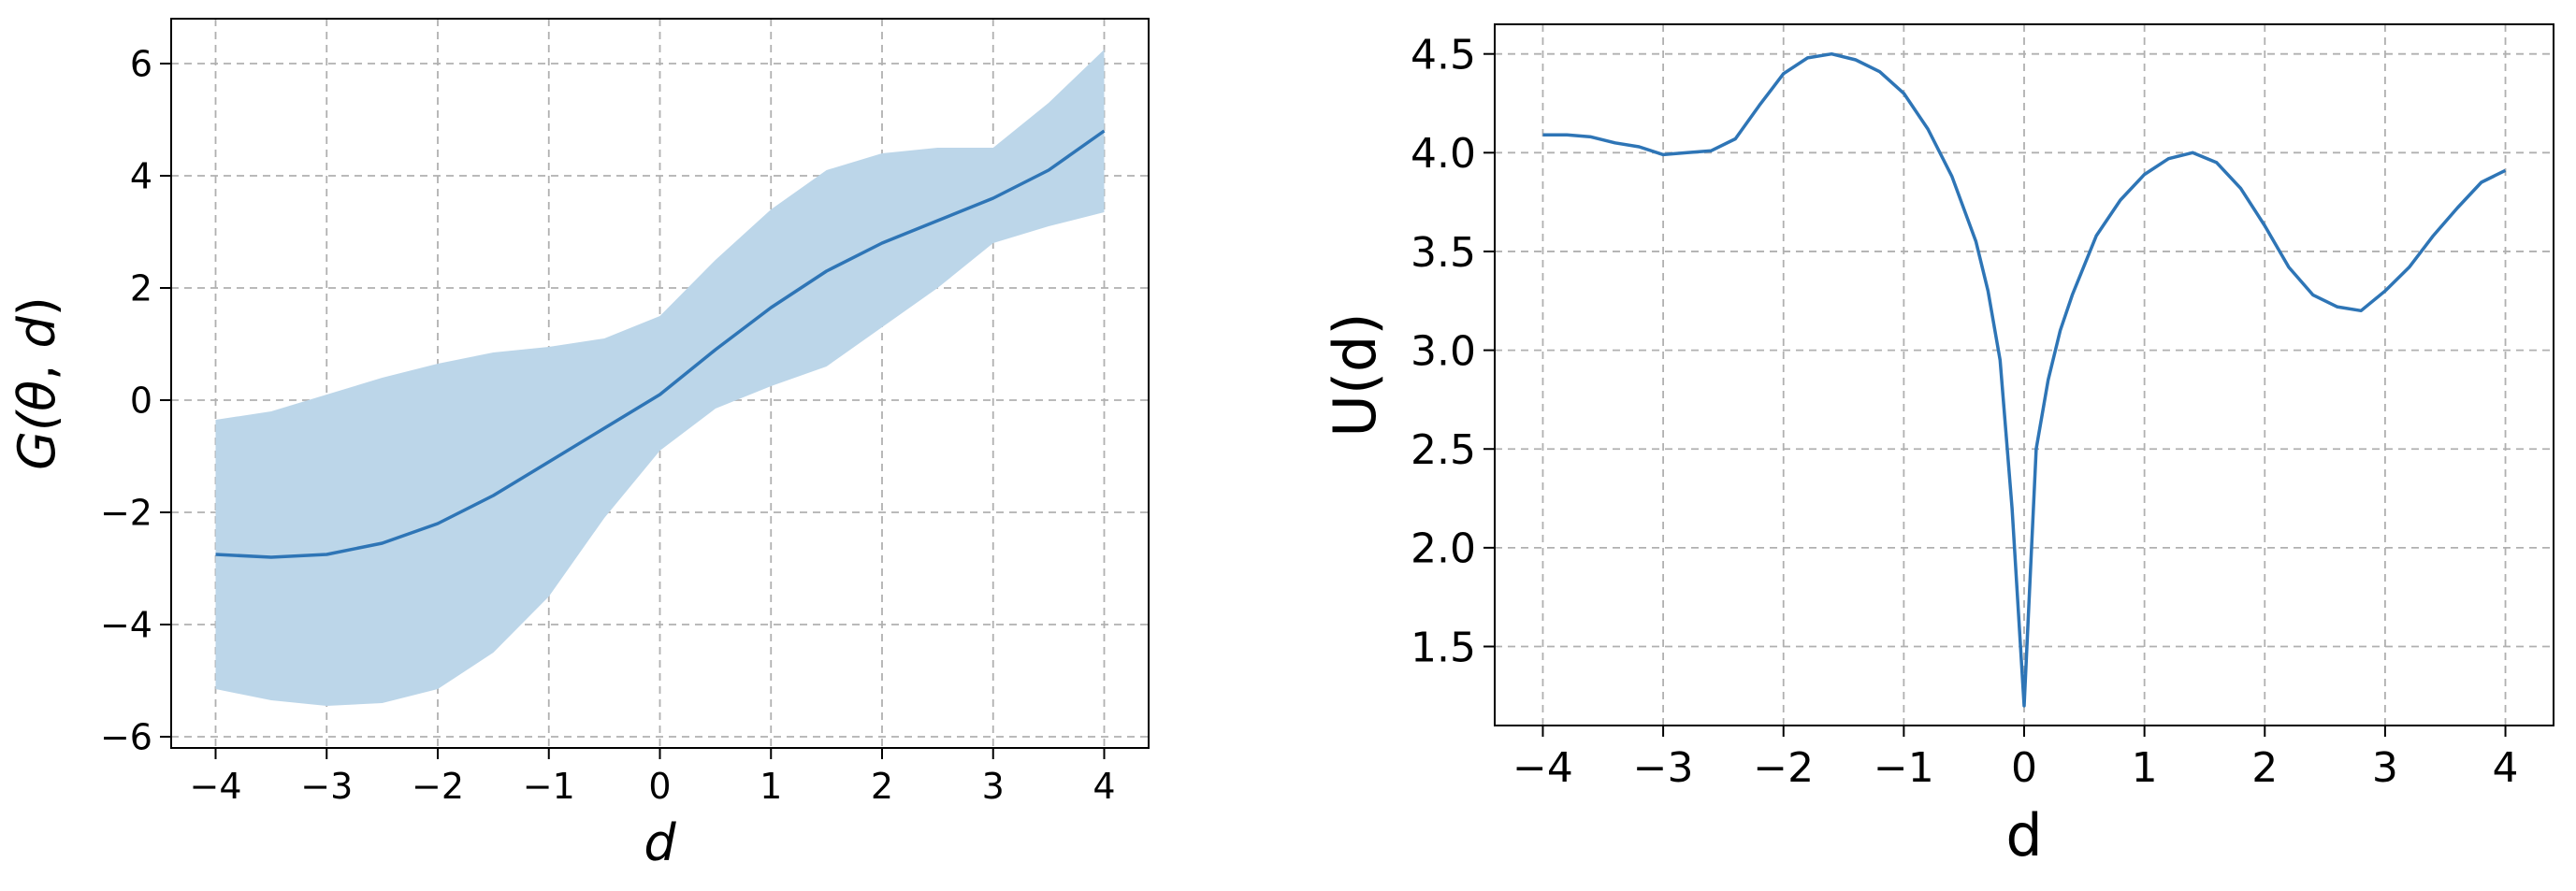  I want to click on y-tick-label: 4.0, so click(1443, 154).